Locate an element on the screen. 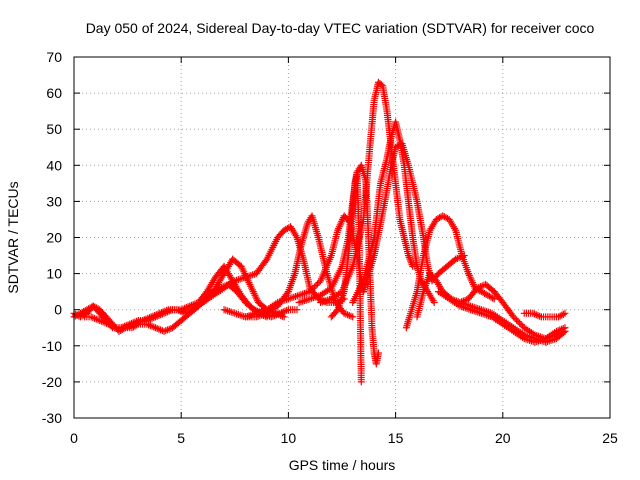  y-tick-label: 70 is located at coordinates (54, 57).